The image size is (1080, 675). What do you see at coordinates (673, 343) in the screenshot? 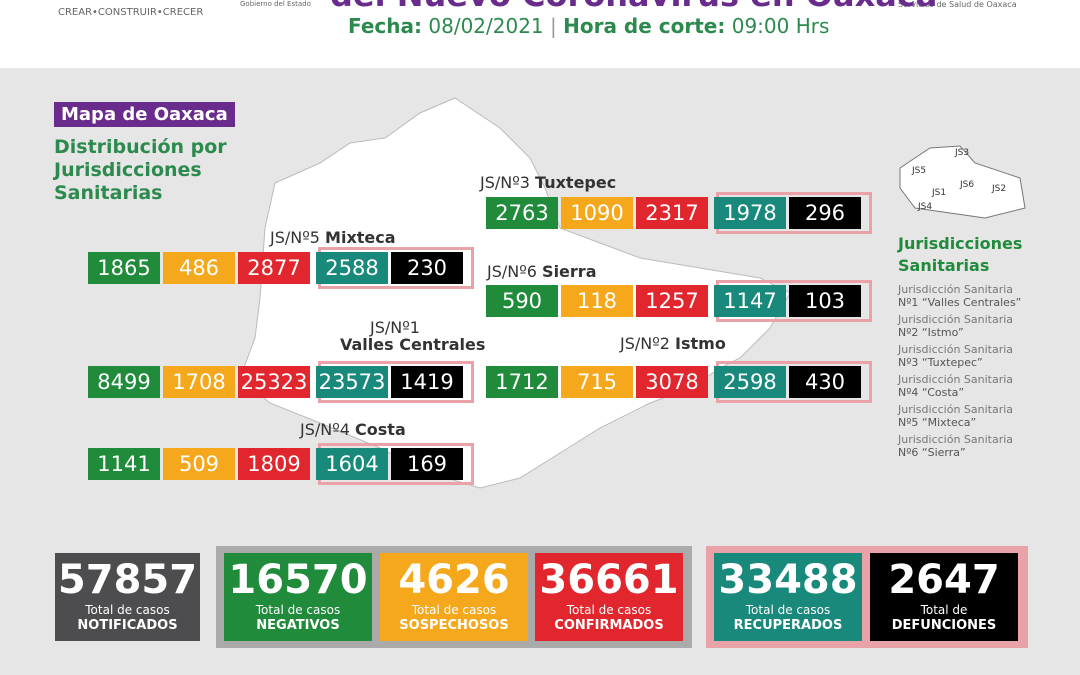
I see `js-label: JS/Nº2 Istmo` at bounding box center [673, 343].